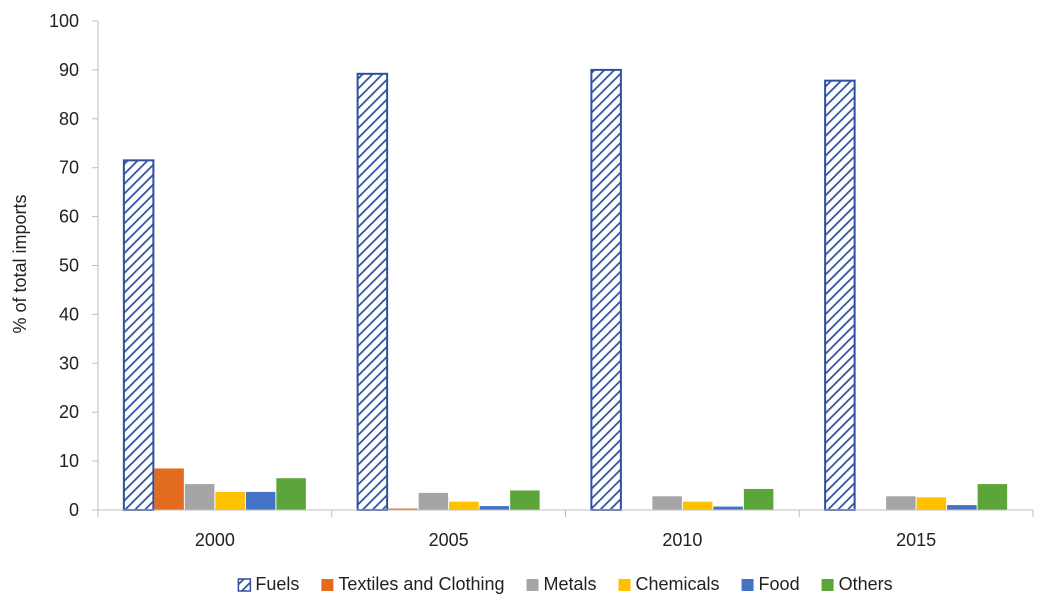  I want to click on bar-chemicals-2010, so click(697, 505).